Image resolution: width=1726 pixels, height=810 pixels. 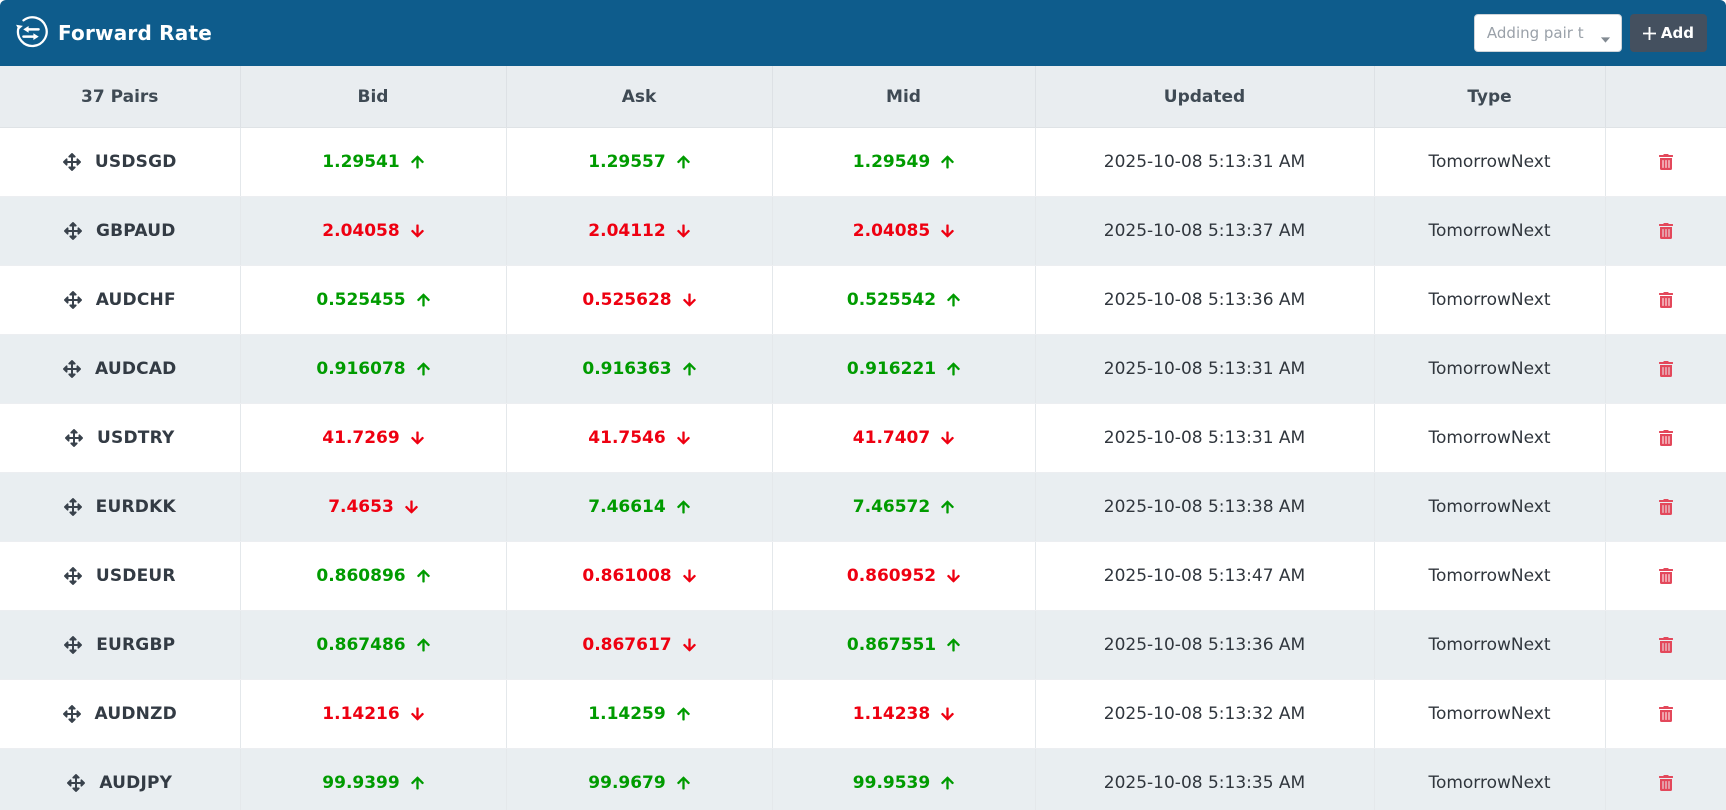 I want to click on column-header-pairs: 37 Pairs, so click(x=120, y=97).